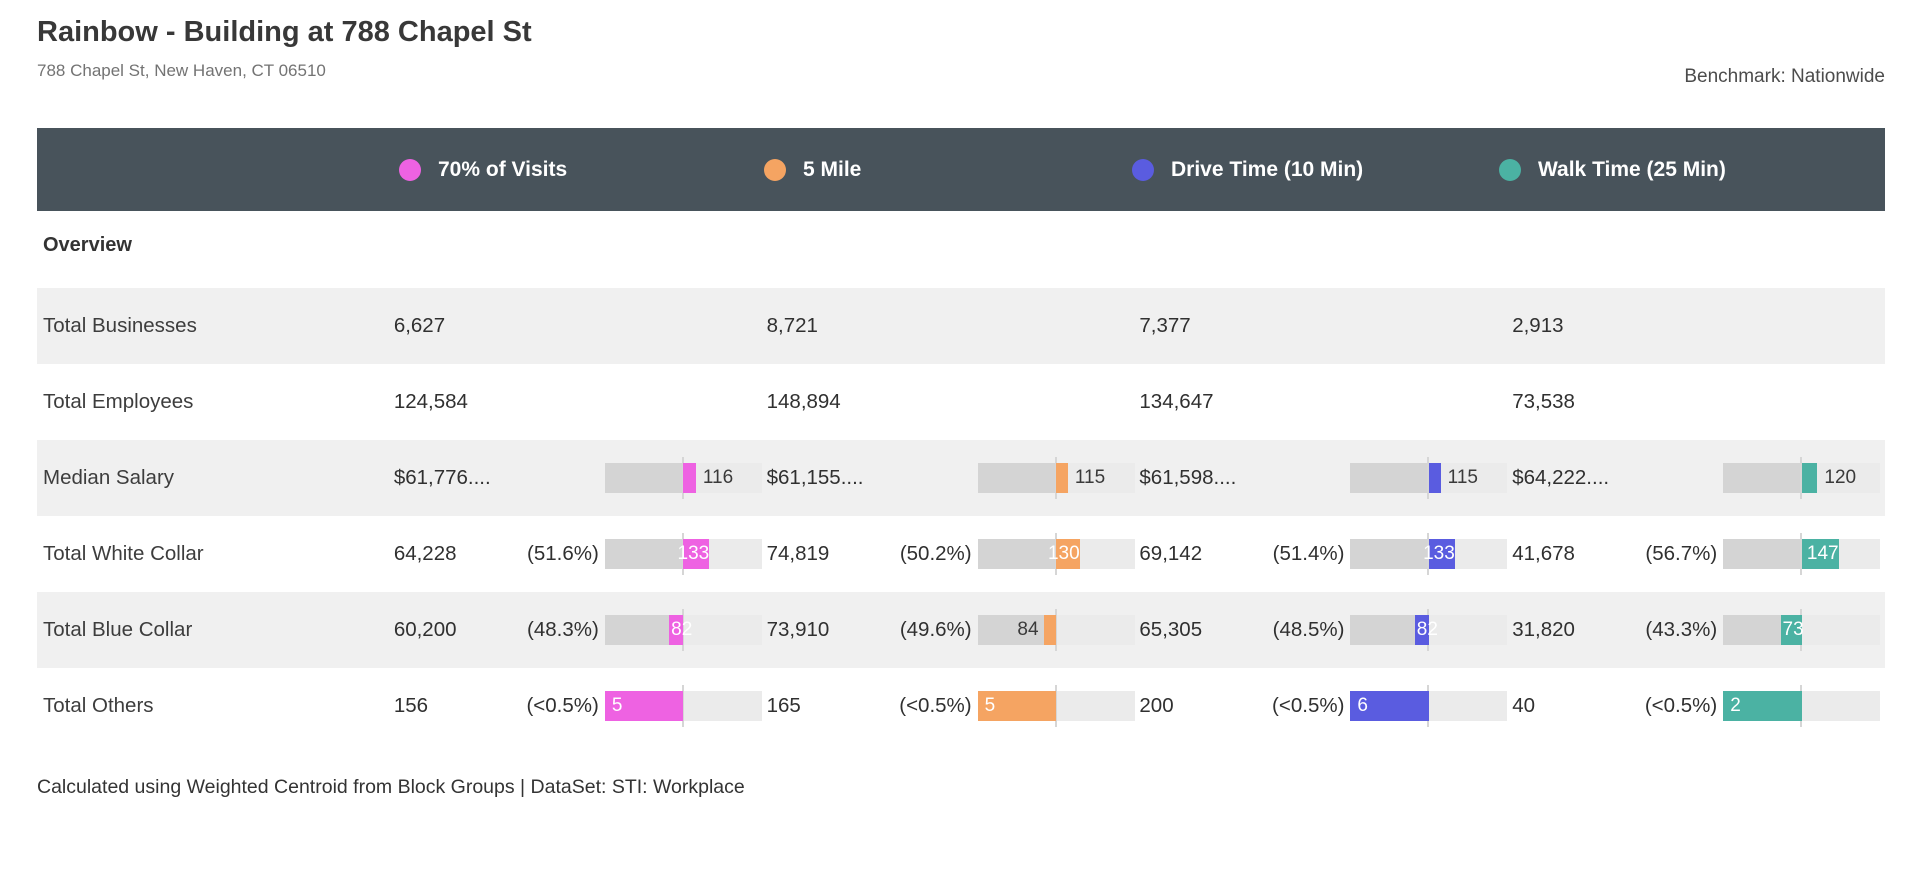 The height and width of the screenshot is (873, 1920). What do you see at coordinates (1681, 629) in the screenshot?
I see `cell-percent: (43.3%)` at bounding box center [1681, 629].